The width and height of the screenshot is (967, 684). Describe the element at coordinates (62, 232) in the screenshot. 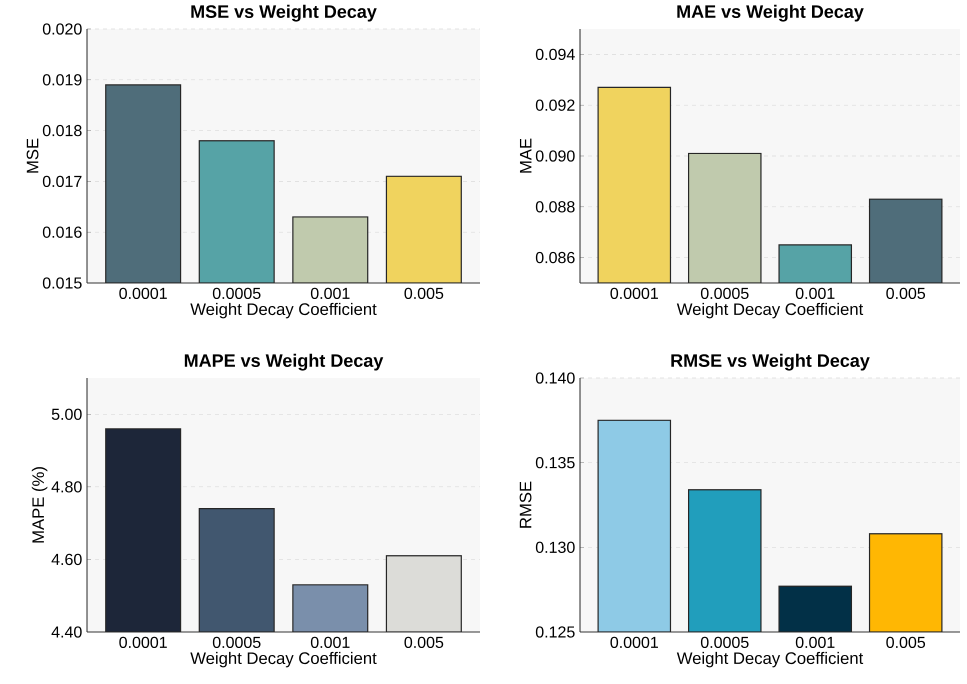

I see `y-tick-label: 0.016` at that location.